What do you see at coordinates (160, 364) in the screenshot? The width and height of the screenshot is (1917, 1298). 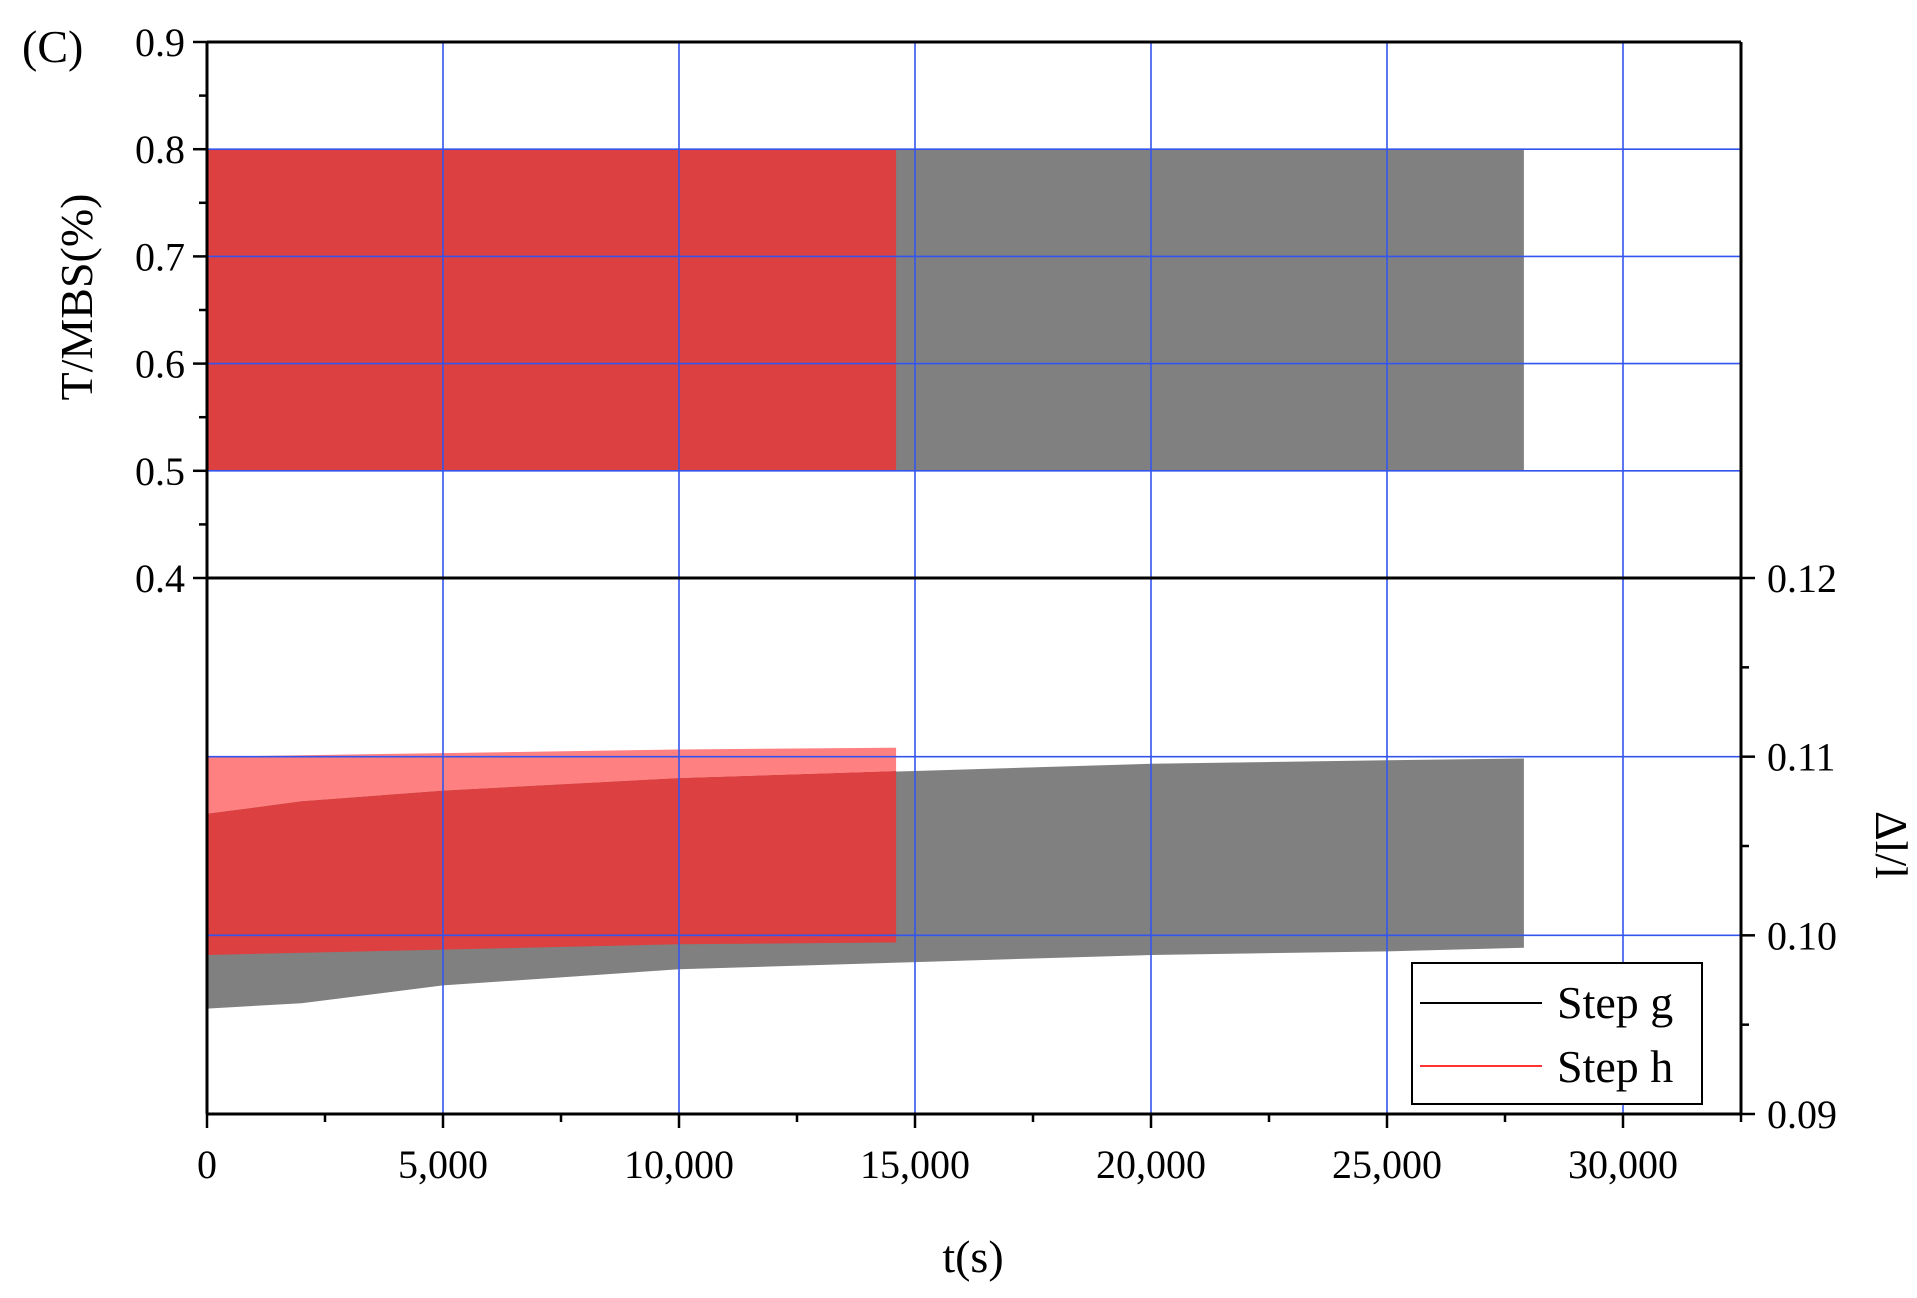 I see `upper-y-tick-label: 0.6` at bounding box center [160, 364].